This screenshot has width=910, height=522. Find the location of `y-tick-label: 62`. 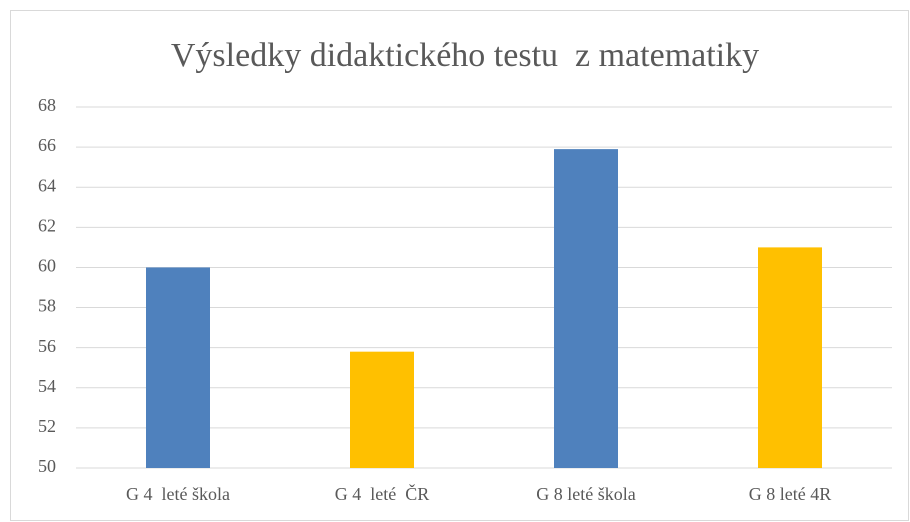

y-tick-label: 62 is located at coordinates (47, 225).